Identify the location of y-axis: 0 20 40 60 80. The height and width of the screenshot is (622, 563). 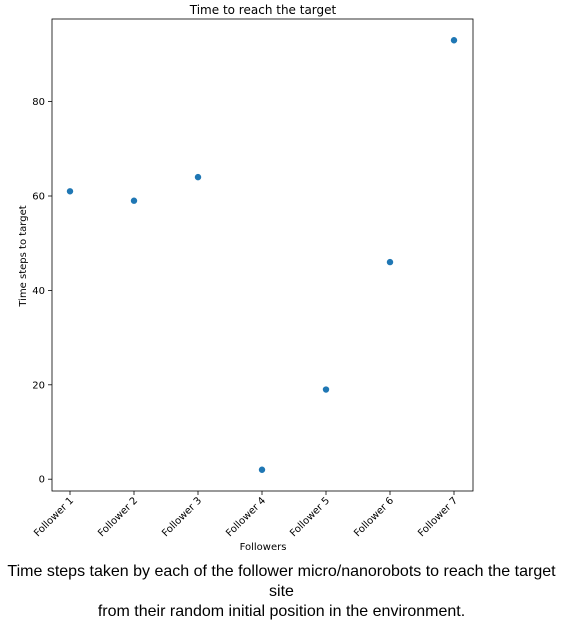
(42, 291).